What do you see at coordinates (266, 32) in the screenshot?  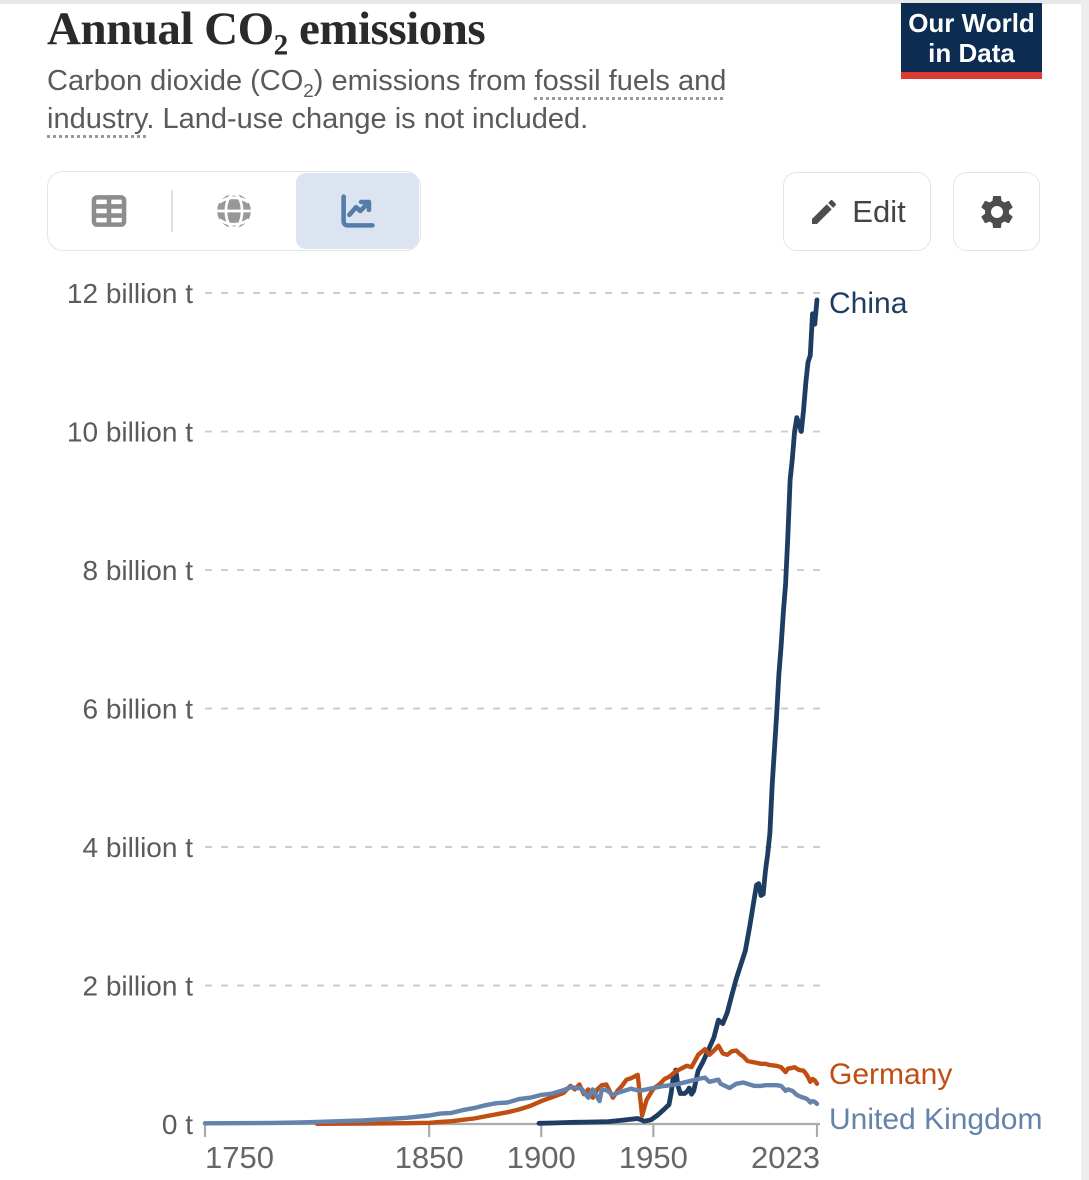 I see `chart-title: Annual CO2 emissions` at bounding box center [266, 32].